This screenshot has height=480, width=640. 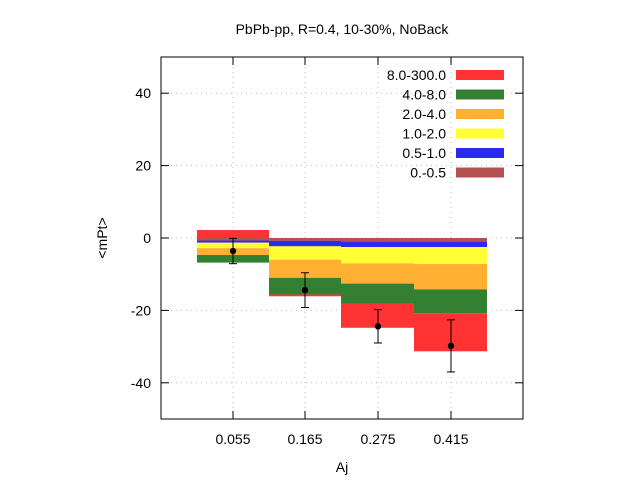 What do you see at coordinates (377, 439) in the screenshot?
I see `x-tick-label: 0.275` at bounding box center [377, 439].